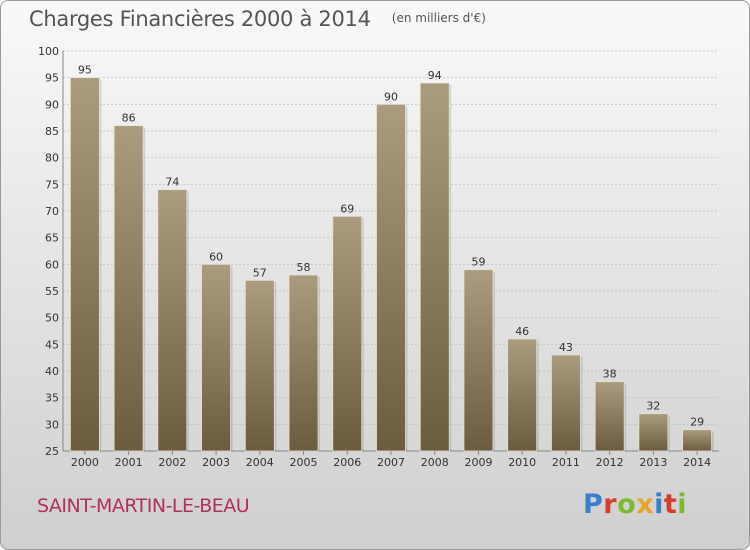  What do you see at coordinates (610, 504) in the screenshot?
I see `logo-letter: r` at bounding box center [610, 504].